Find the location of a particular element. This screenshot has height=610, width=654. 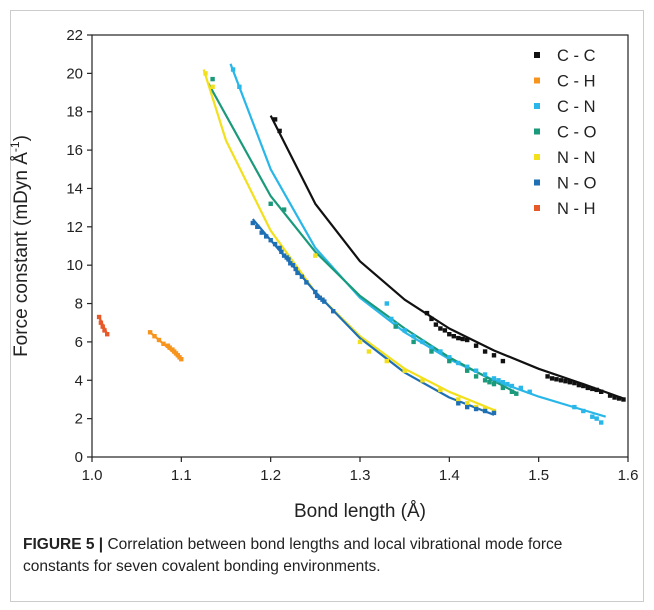

y-tick-label: 14 is located at coordinates (74, 188).